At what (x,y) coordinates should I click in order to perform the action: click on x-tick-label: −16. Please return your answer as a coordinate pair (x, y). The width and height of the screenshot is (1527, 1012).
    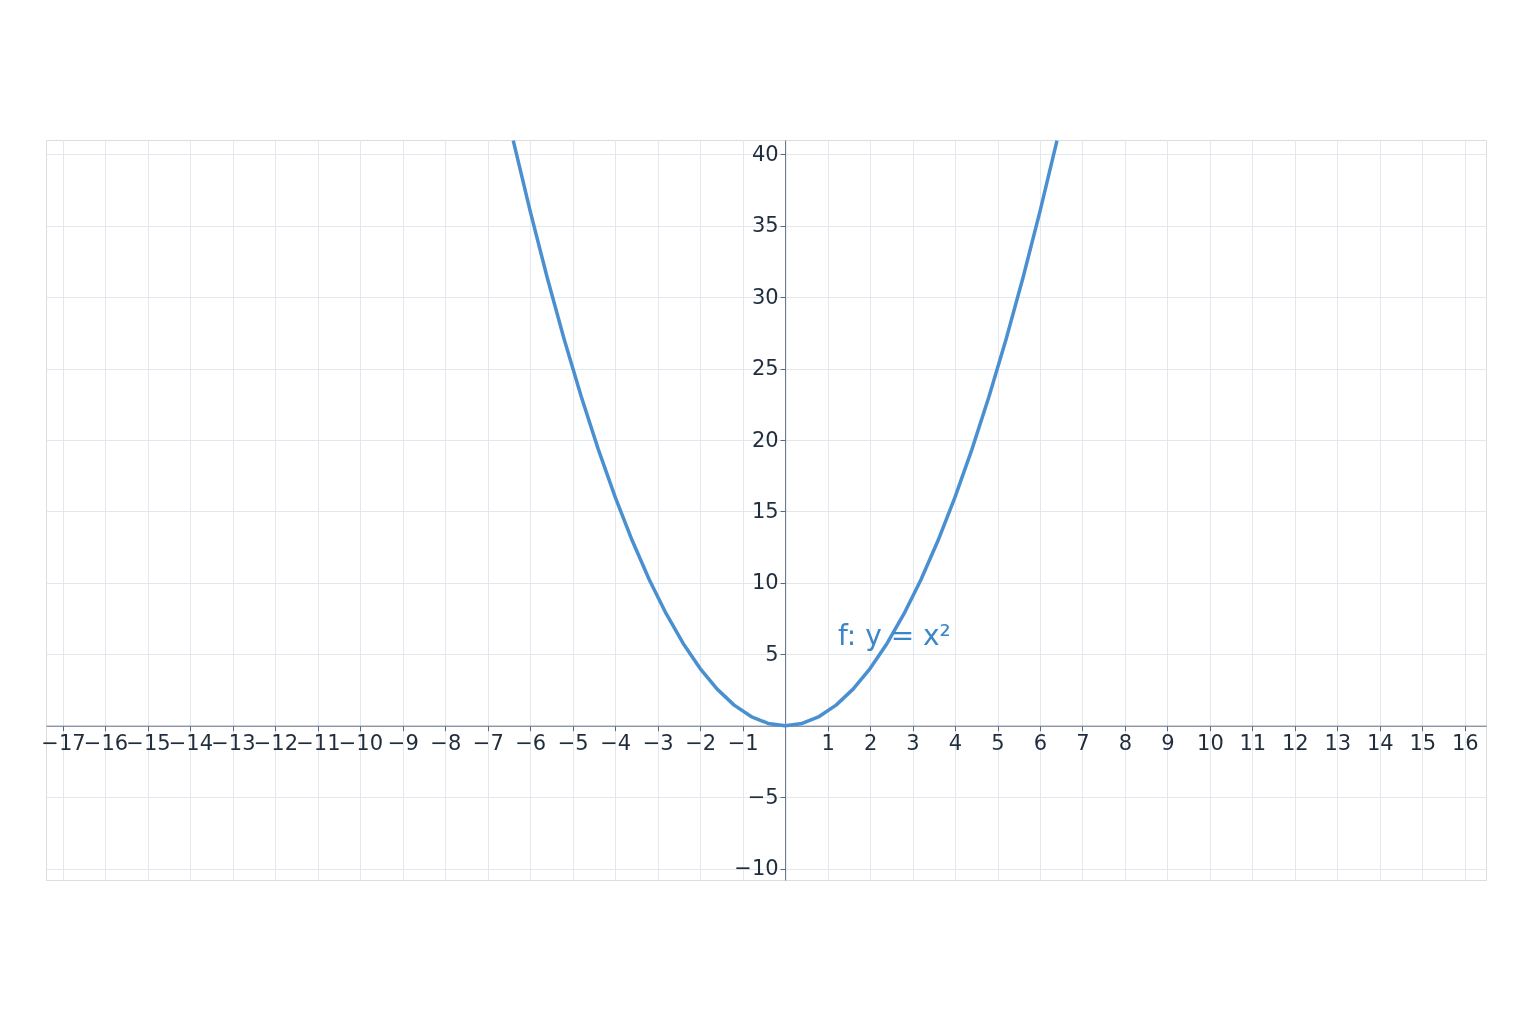
    Looking at the image, I should click on (106, 743).